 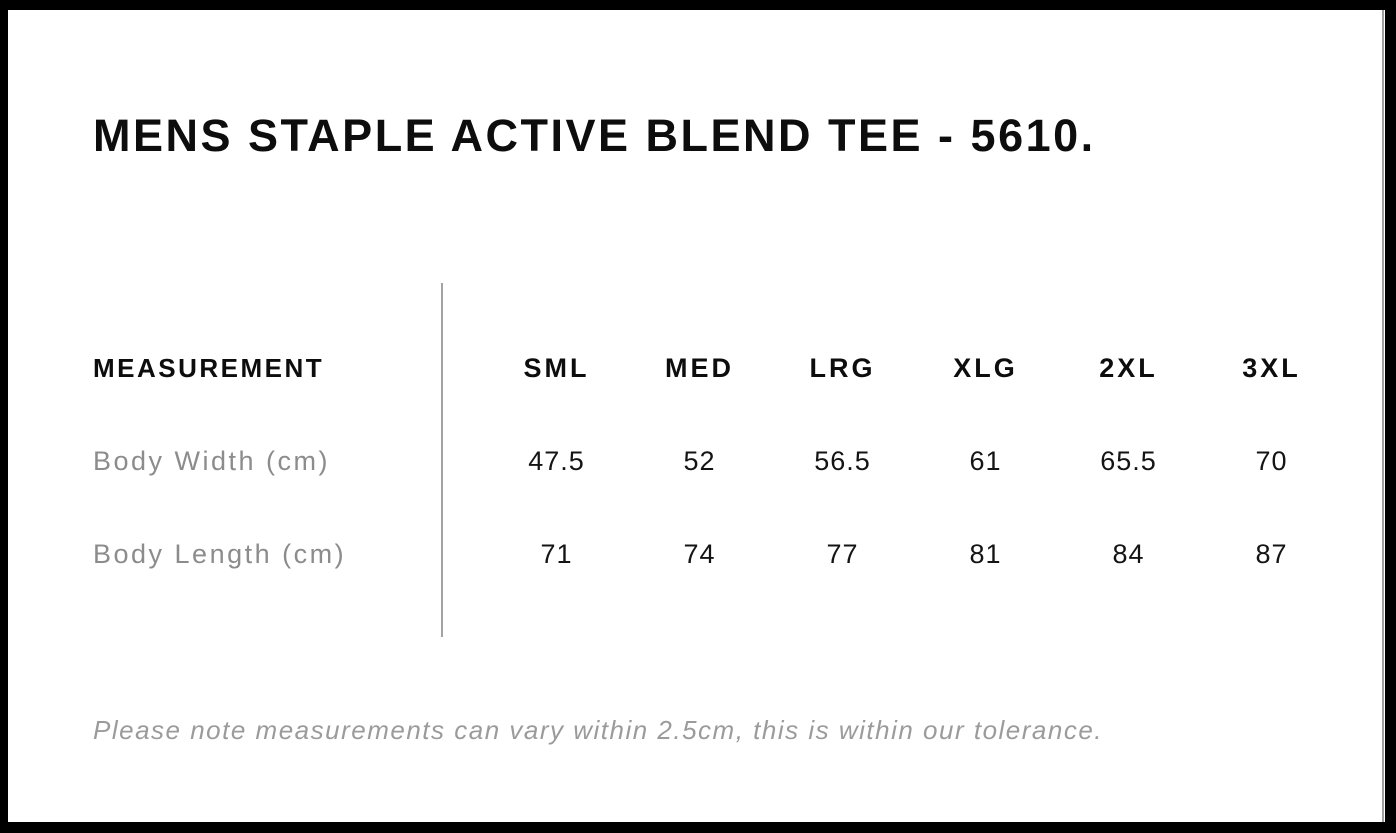 What do you see at coordinates (985, 461) in the screenshot?
I see `body-width-xlg-value: 61` at bounding box center [985, 461].